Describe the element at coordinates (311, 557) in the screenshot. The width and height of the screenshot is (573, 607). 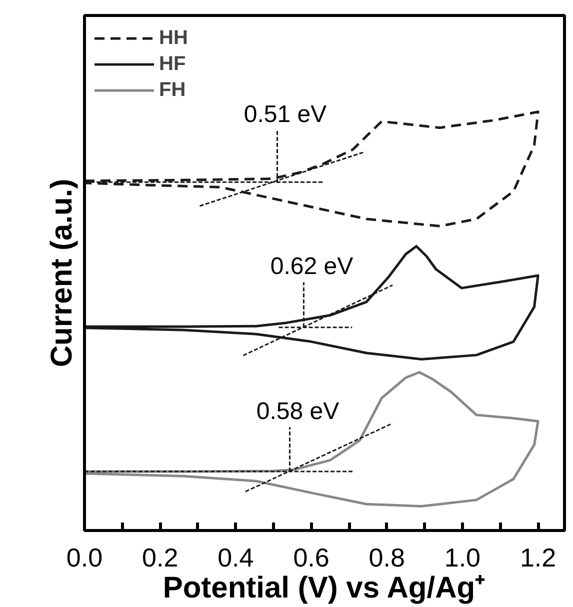
I see `x-tick-label: 0.6` at that location.